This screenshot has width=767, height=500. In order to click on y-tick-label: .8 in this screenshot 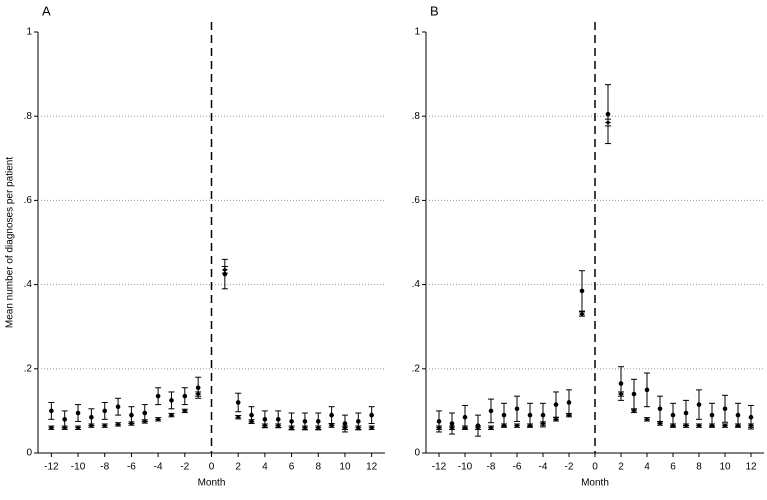, I will do `click(28, 116)`.